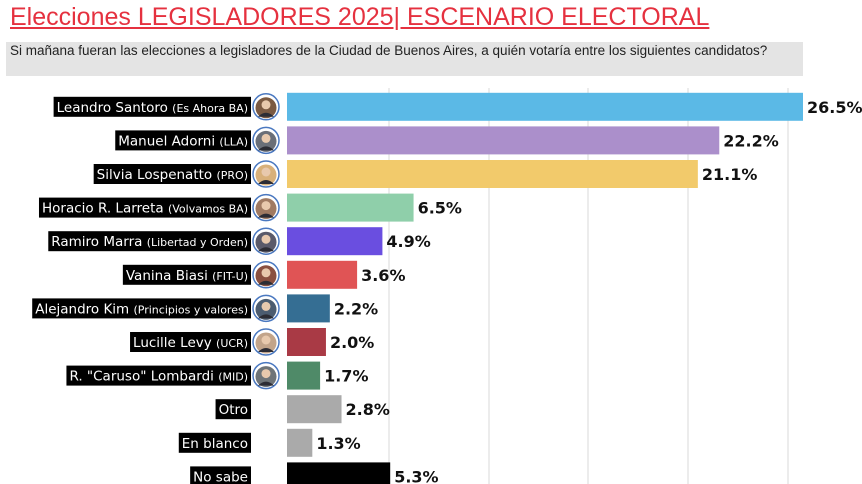 Image resolution: width=862 pixels, height=484 pixels. I want to click on category-label: No sabe, so click(220, 476).